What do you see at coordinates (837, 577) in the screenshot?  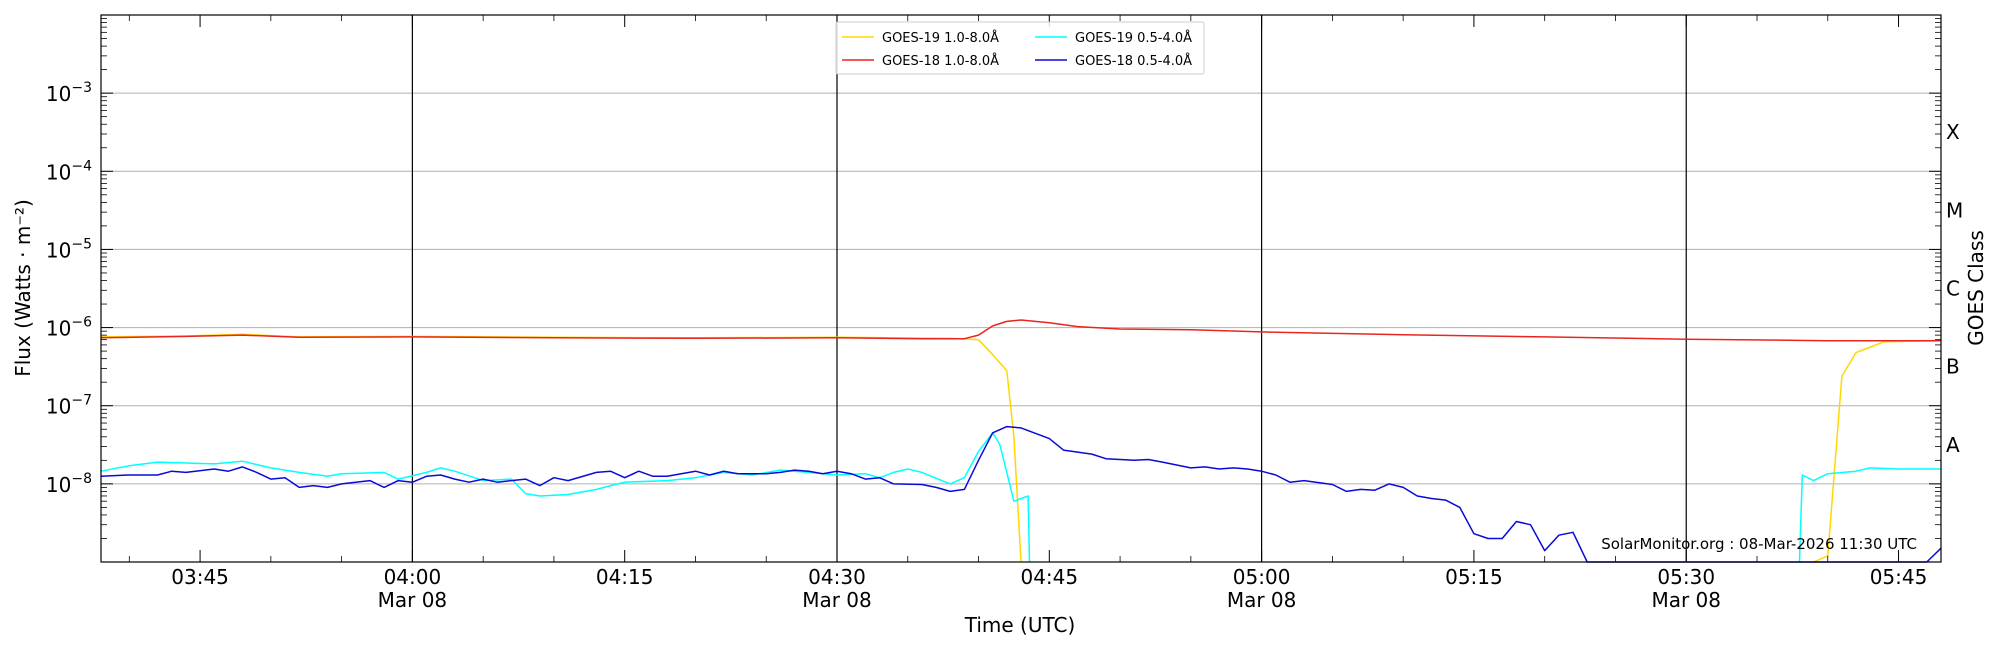 I see `x-tick-label: 04:30` at bounding box center [837, 577].